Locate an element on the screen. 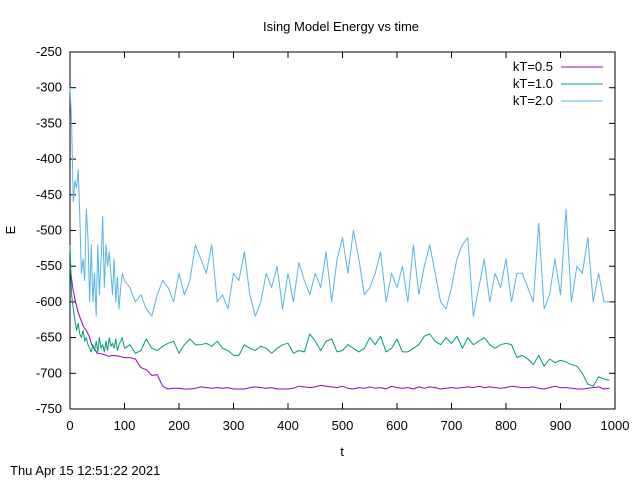 This screenshot has height=480, width=640. timestamp: Thu Apr 15 12:51:22 2021 is located at coordinates (85, 470).